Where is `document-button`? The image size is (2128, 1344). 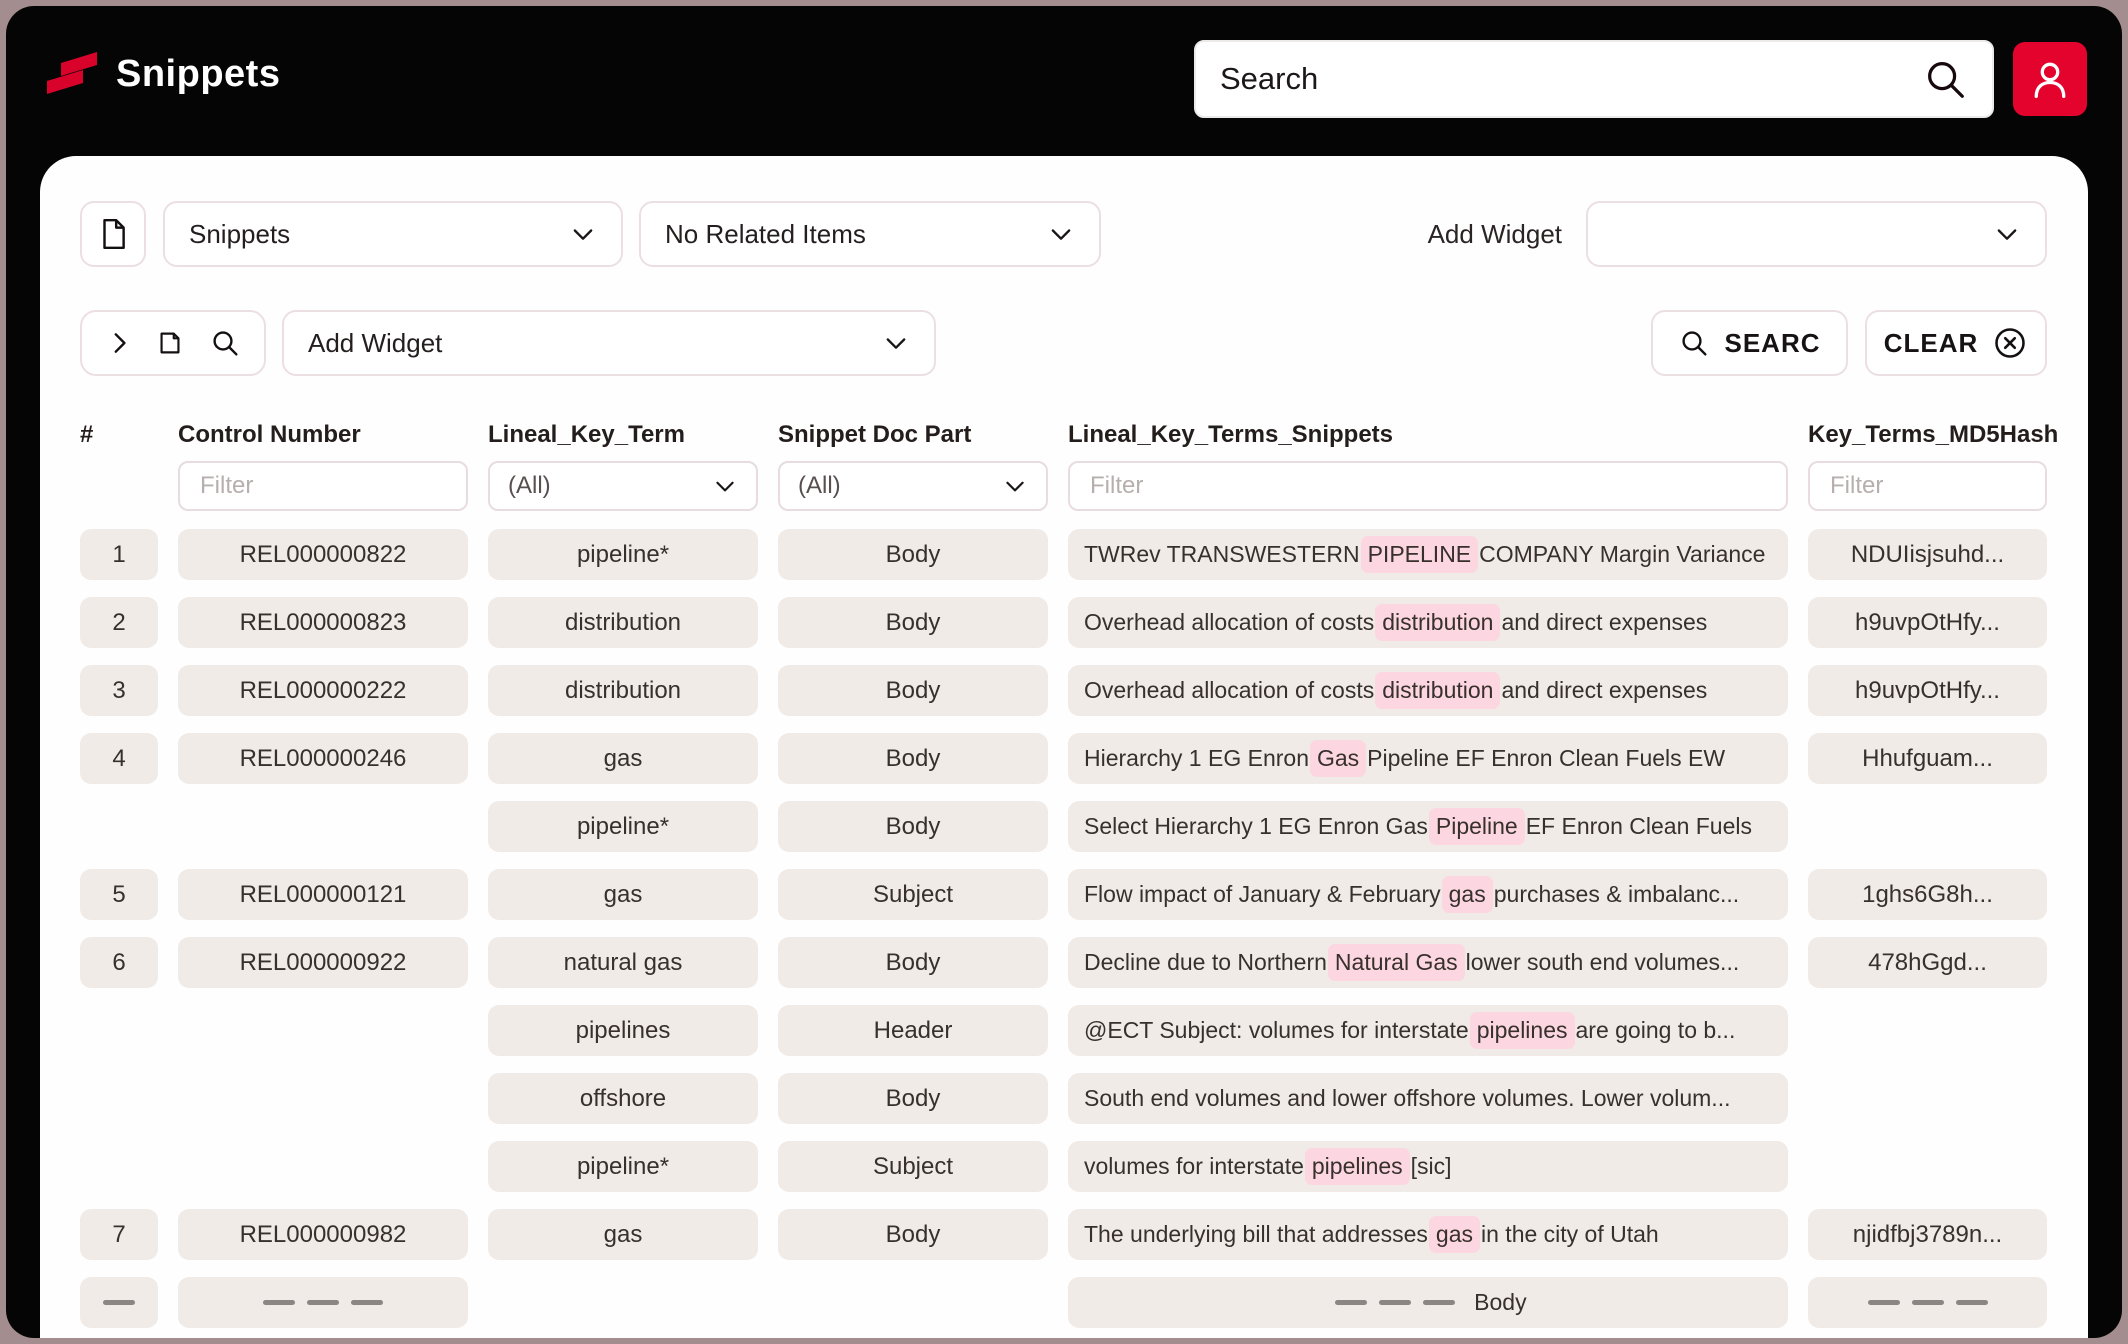 document-button is located at coordinates (113, 234).